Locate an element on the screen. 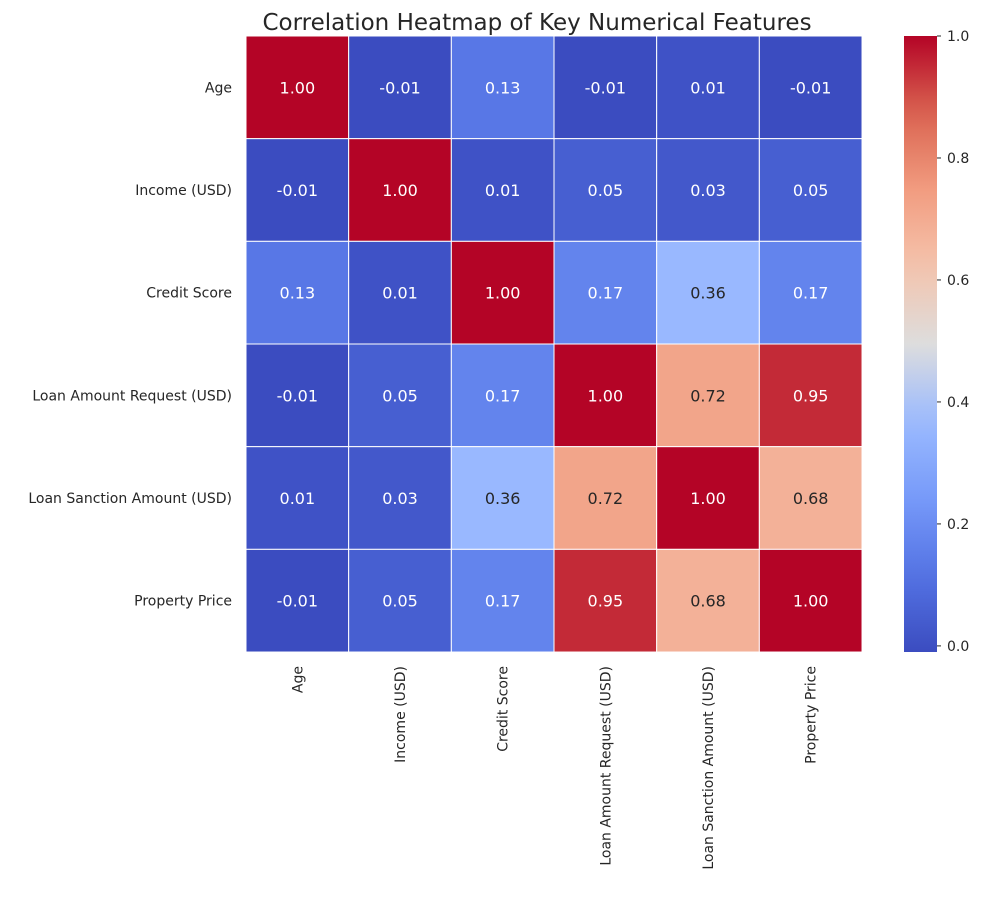 Image resolution: width=982 pixels, height=898 pixels. x-tick-label: Loan Sanction Amount (USD) is located at coordinates (709, 768).